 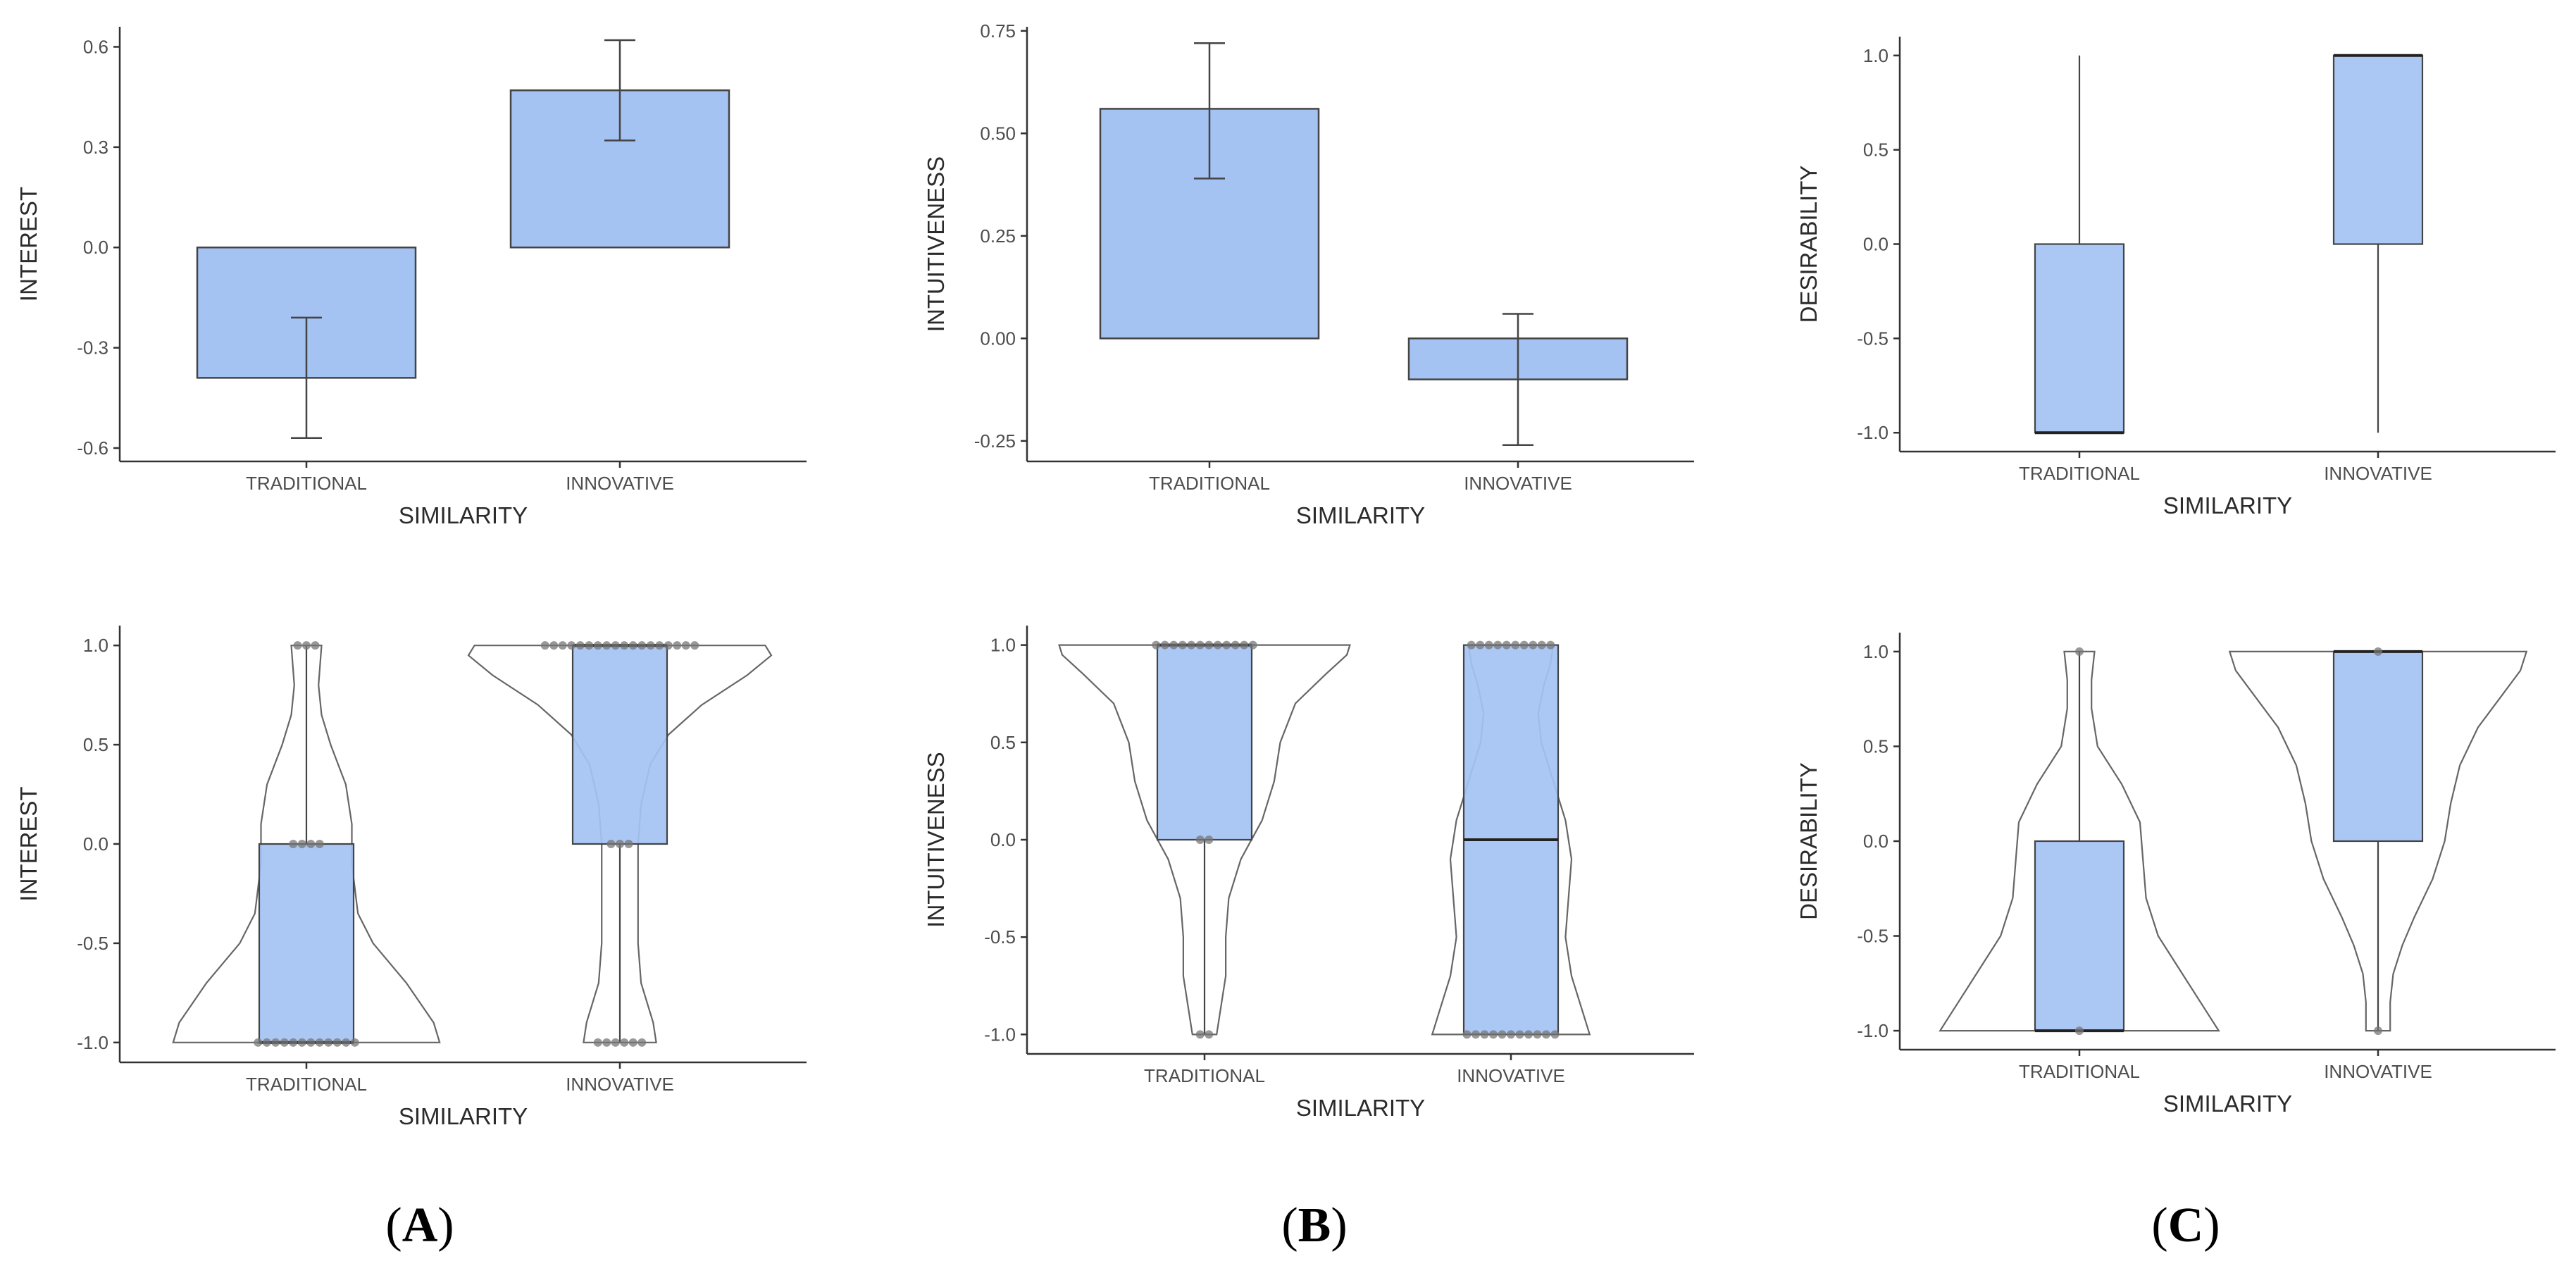 What do you see at coordinates (1809, 841) in the screenshot?
I see `y-axis-title: DESIRABILITY` at bounding box center [1809, 841].